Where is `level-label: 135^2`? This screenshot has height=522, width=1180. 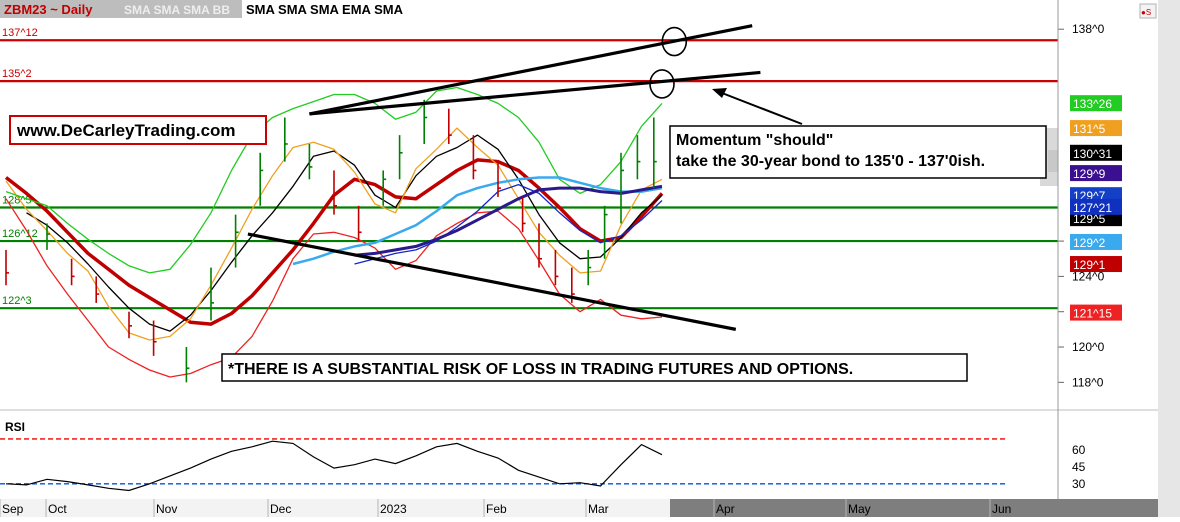
level-label: 135^2 is located at coordinates (17, 74).